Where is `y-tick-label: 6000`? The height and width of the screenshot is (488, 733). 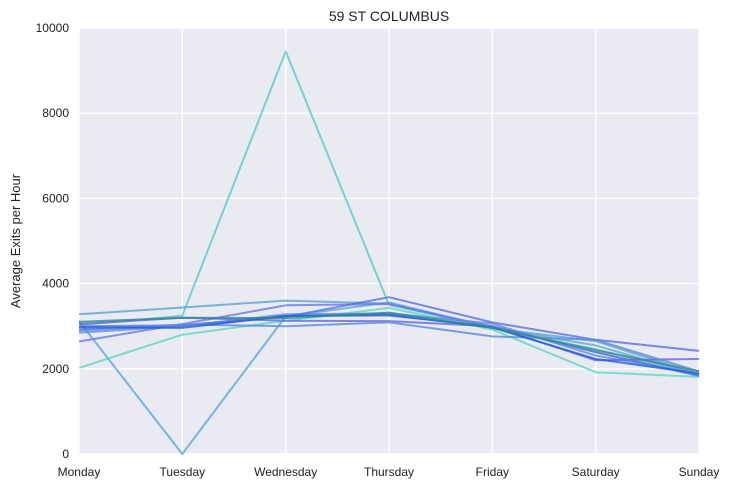
y-tick-label: 6000 is located at coordinates (55, 198).